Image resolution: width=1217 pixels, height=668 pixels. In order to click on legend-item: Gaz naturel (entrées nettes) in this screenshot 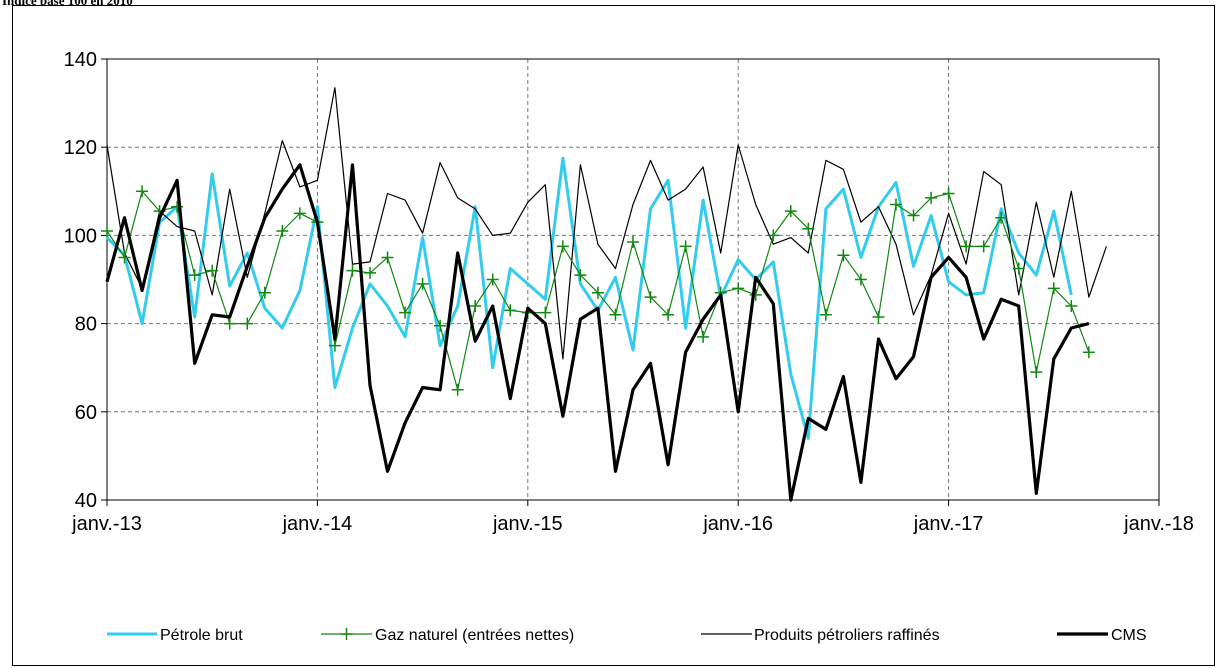, I will do `click(447, 635)`.